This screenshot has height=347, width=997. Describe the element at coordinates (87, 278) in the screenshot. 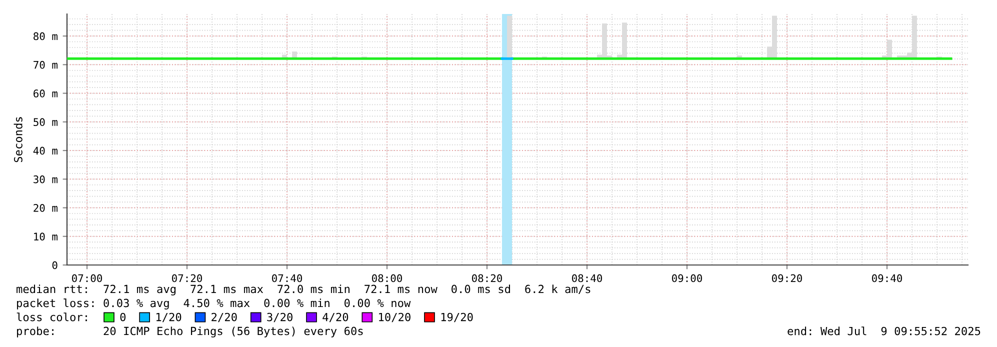

I see `x-tick-label: 07:00` at that location.